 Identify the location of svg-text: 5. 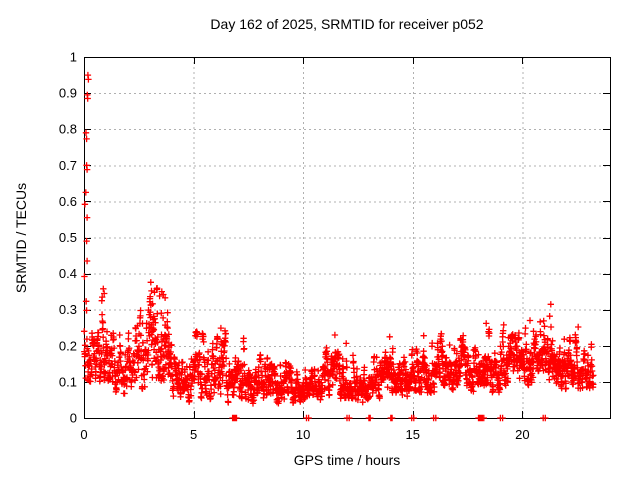
(193, 434).